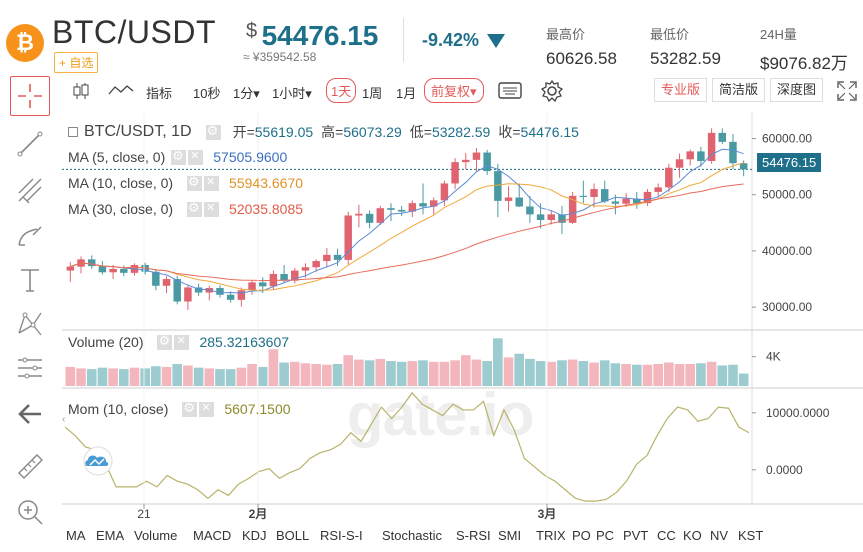  What do you see at coordinates (30, 280) in the screenshot?
I see `text-tool` at bounding box center [30, 280].